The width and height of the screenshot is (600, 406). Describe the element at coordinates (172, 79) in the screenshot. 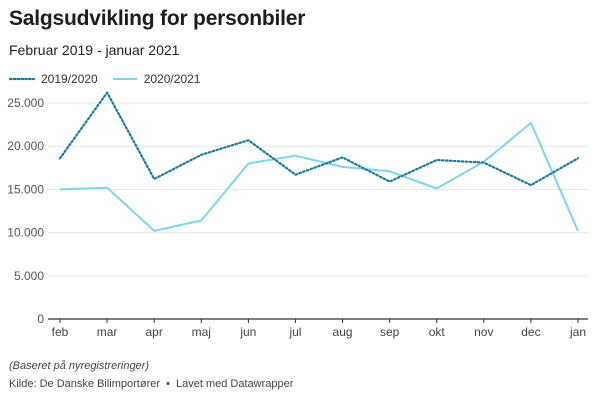

I see `legend-label-2020-2021: 2020/2021` at that location.